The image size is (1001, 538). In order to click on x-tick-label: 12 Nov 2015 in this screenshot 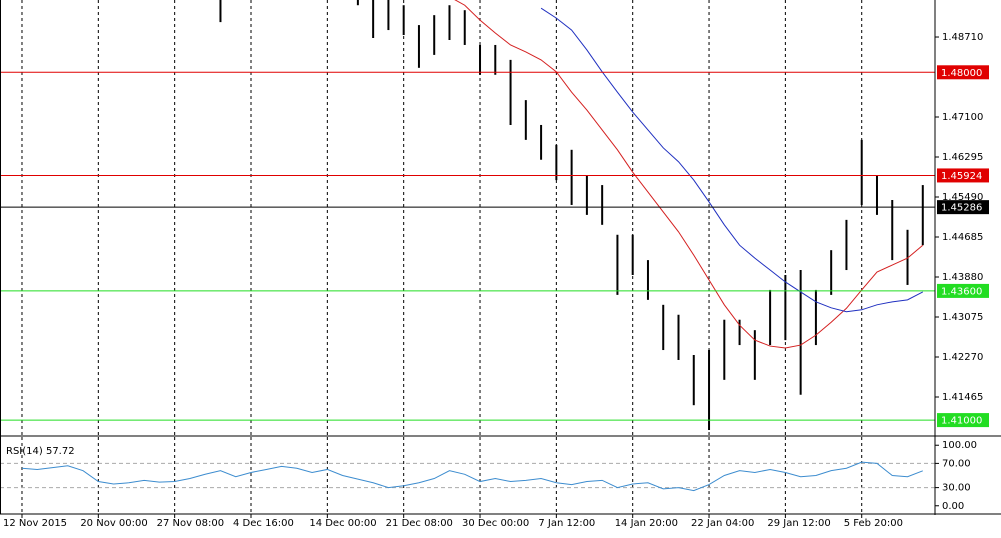, I will do `click(35, 523)`.